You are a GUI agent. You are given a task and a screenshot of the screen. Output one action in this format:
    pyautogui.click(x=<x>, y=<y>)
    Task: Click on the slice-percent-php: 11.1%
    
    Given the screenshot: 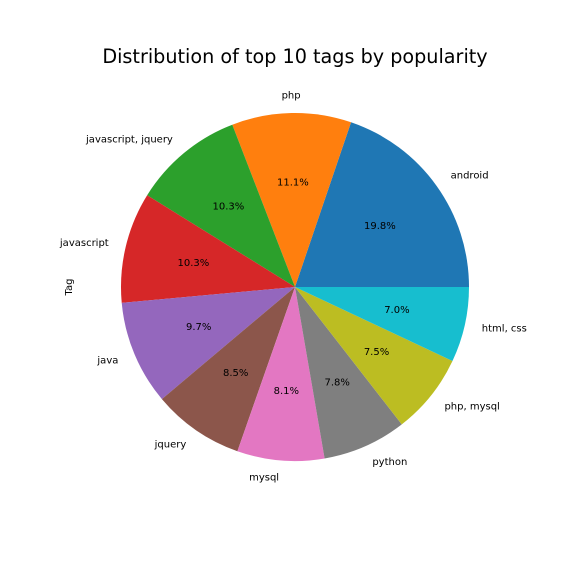 What is the action you would take?
    pyautogui.click(x=293, y=183)
    